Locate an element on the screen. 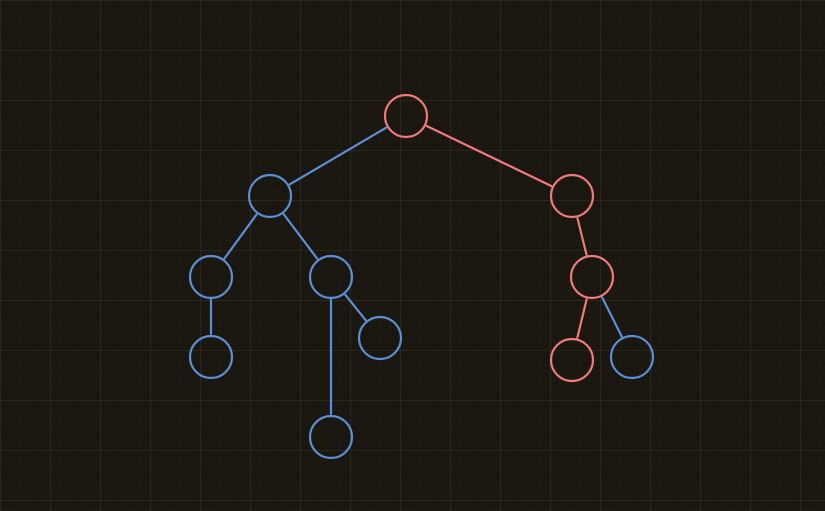 This screenshot has width=825, height=511. edge-root-to-left is located at coordinates (338, 156).